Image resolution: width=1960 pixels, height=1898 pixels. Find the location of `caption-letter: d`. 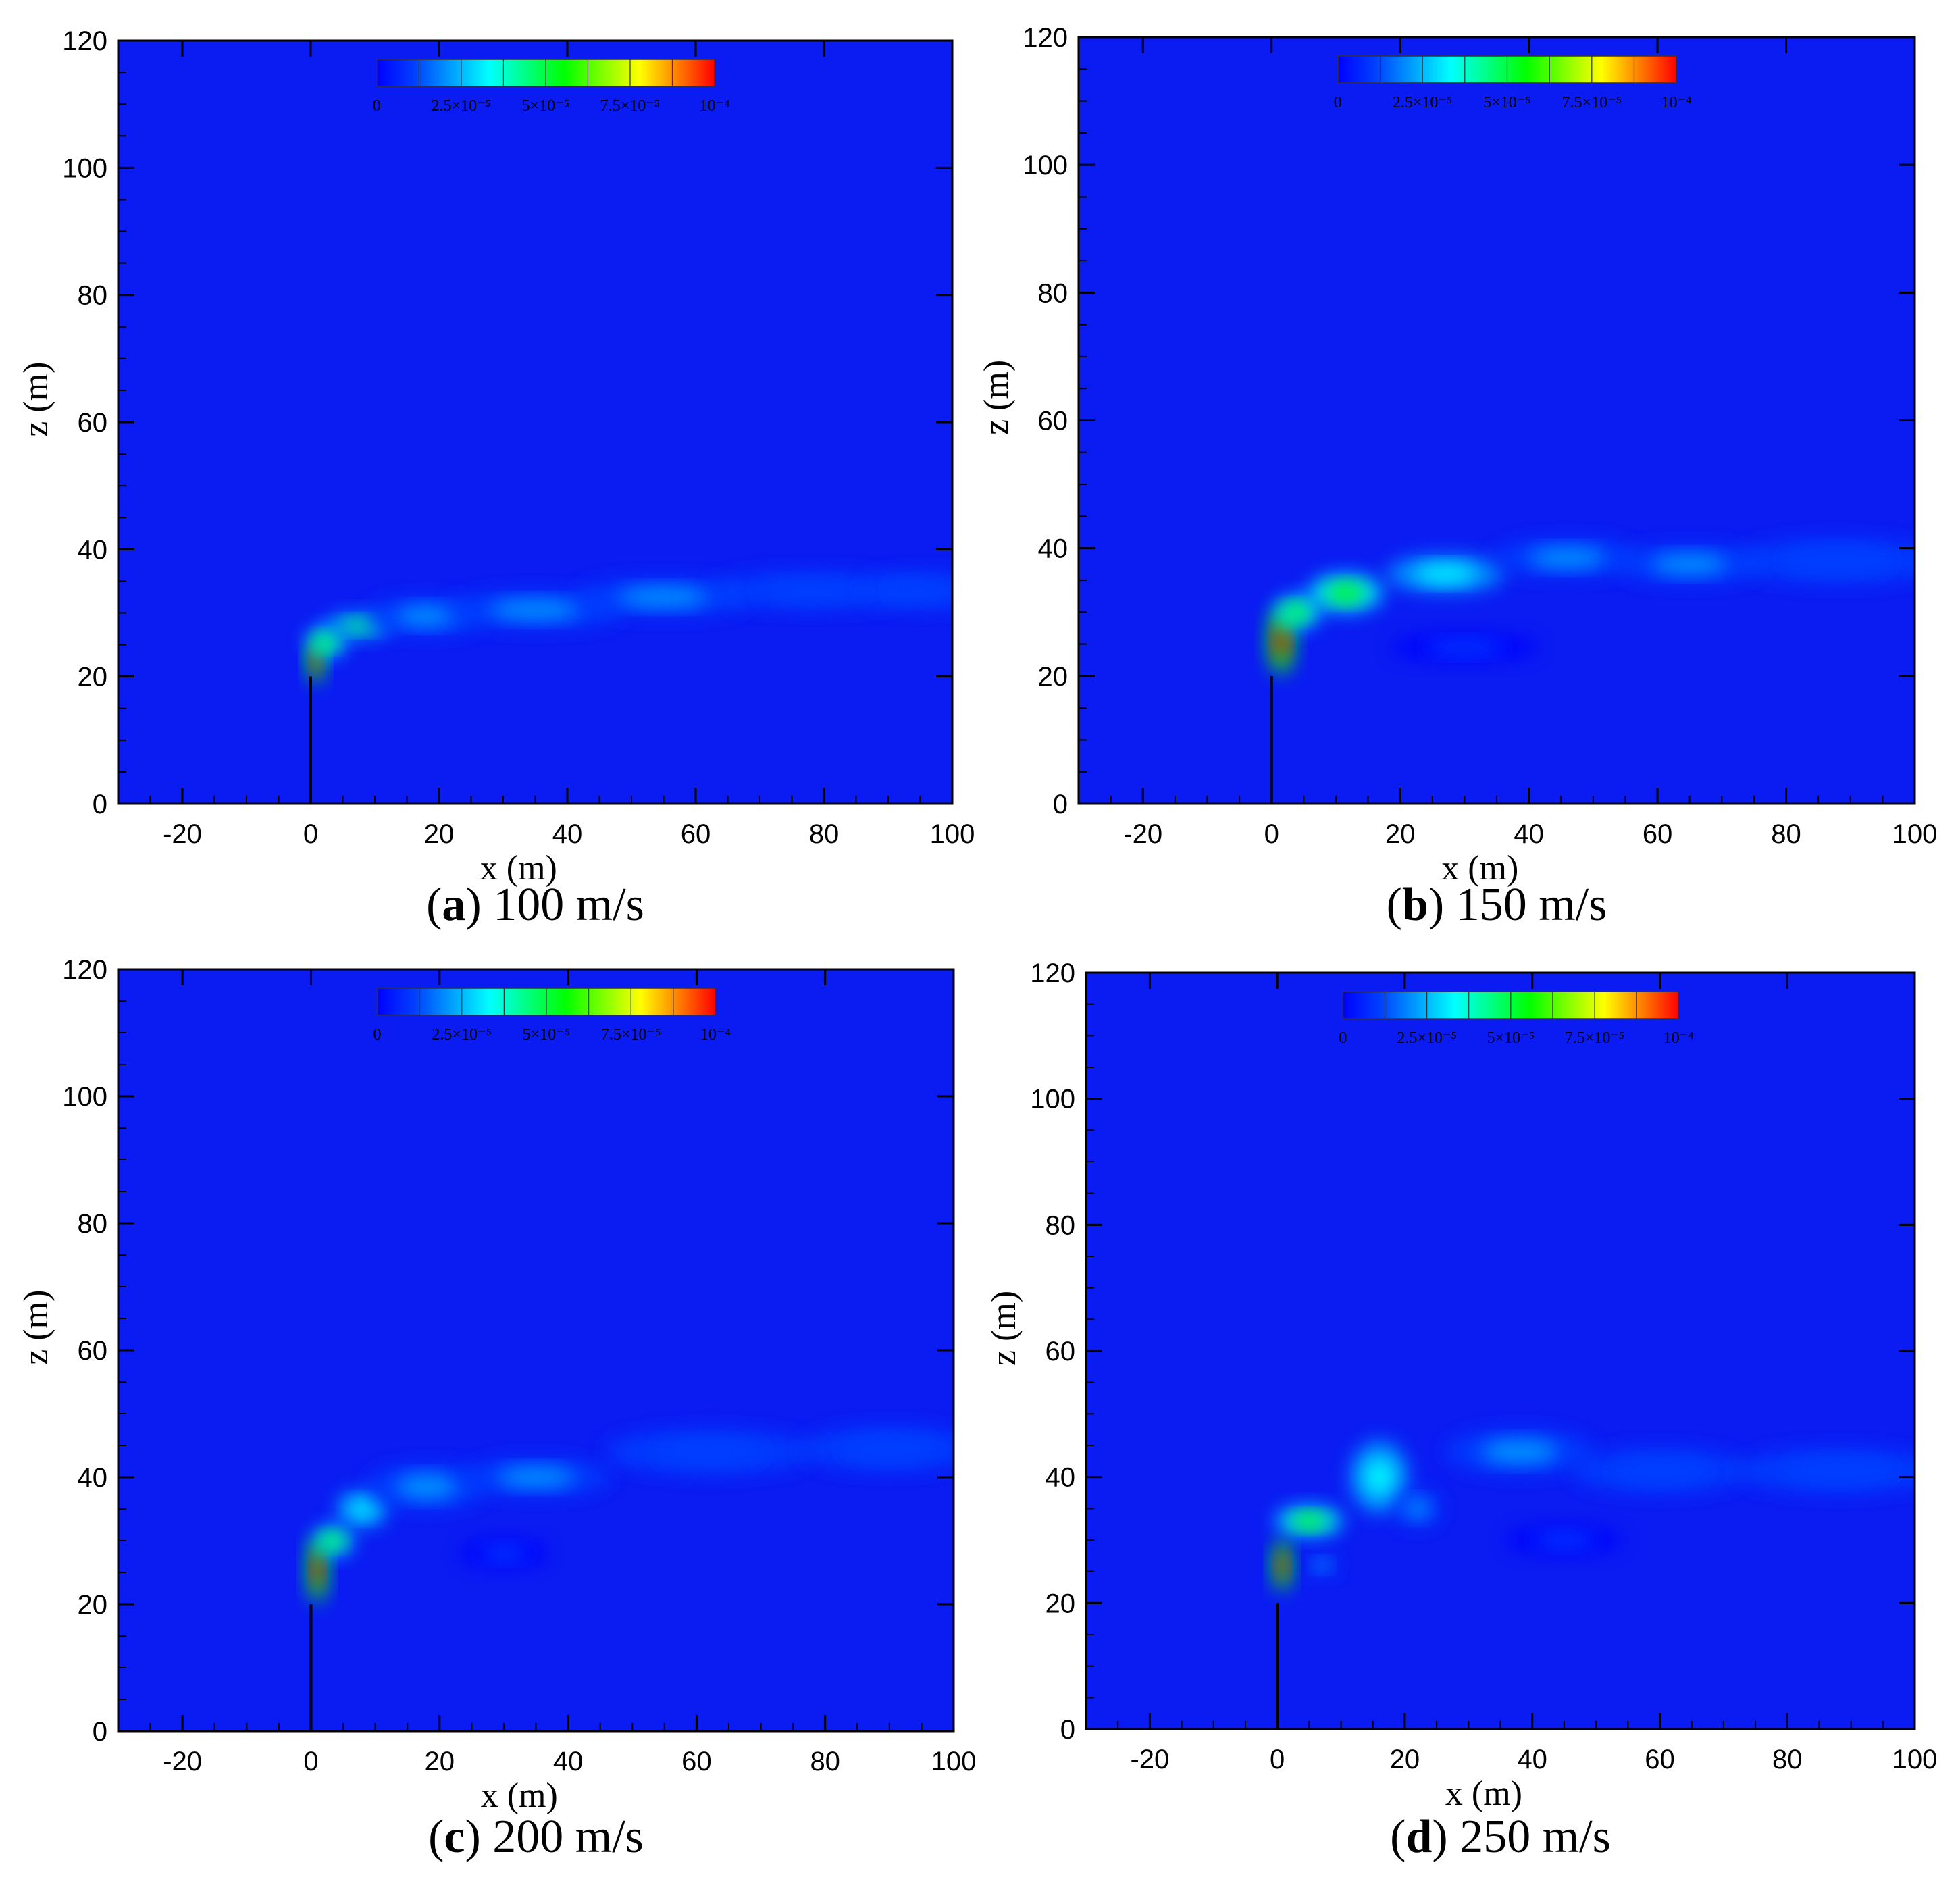

caption-letter: d is located at coordinates (1419, 1837).